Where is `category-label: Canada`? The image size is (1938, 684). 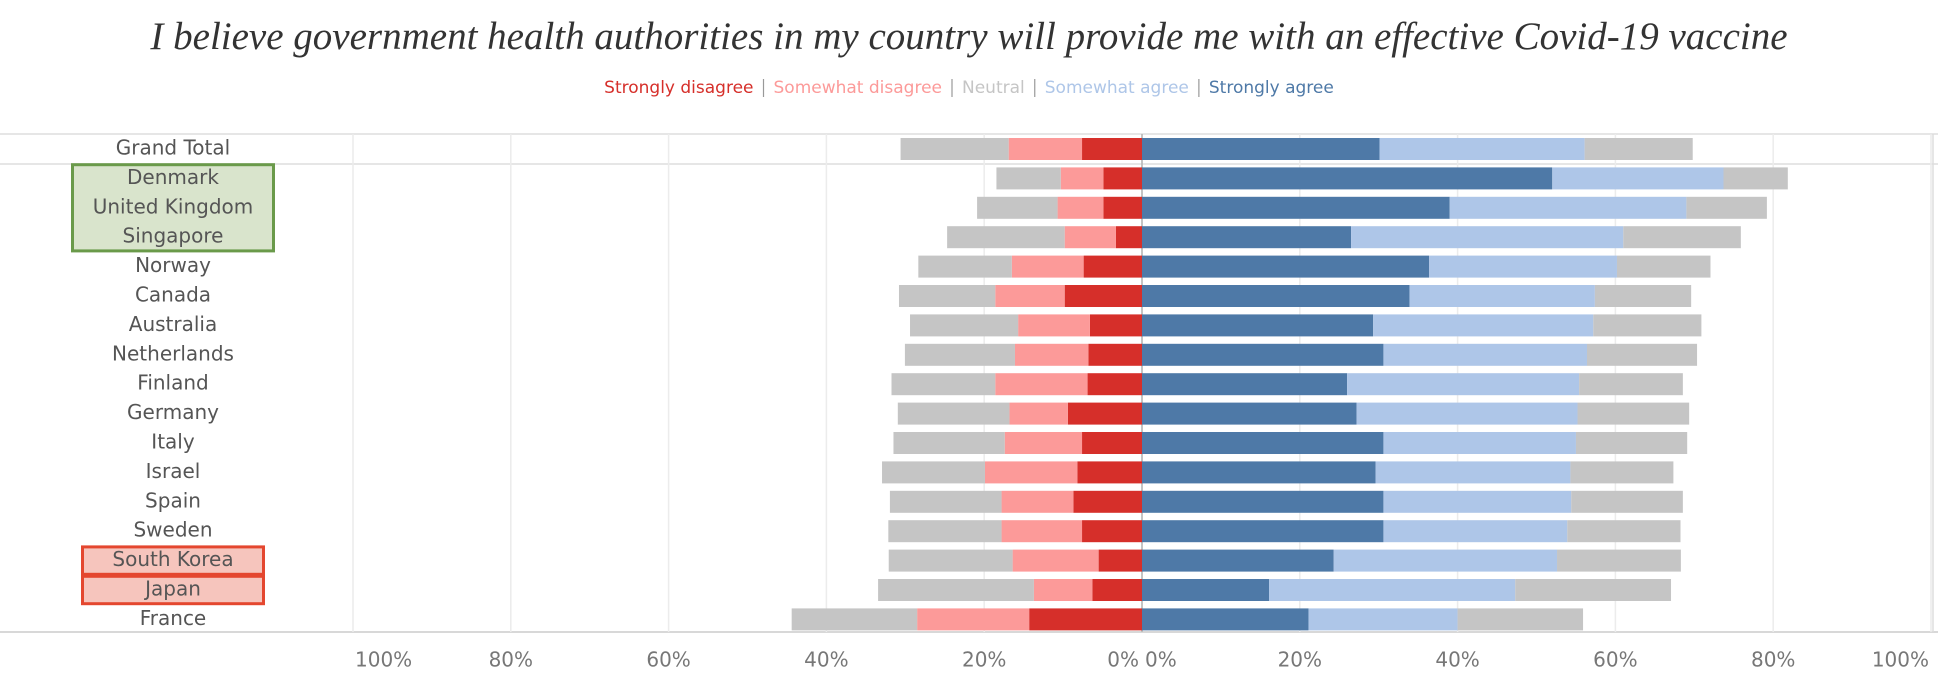
category-label: Canada is located at coordinates (173, 295).